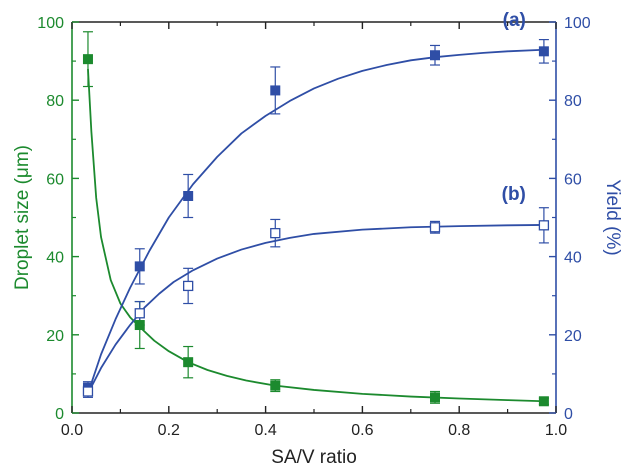 The width and height of the screenshot is (630, 473). What do you see at coordinates (55, 101) in the screenshot?
I see `y-left-tick-label: 80` at bounding box center [55, 101].